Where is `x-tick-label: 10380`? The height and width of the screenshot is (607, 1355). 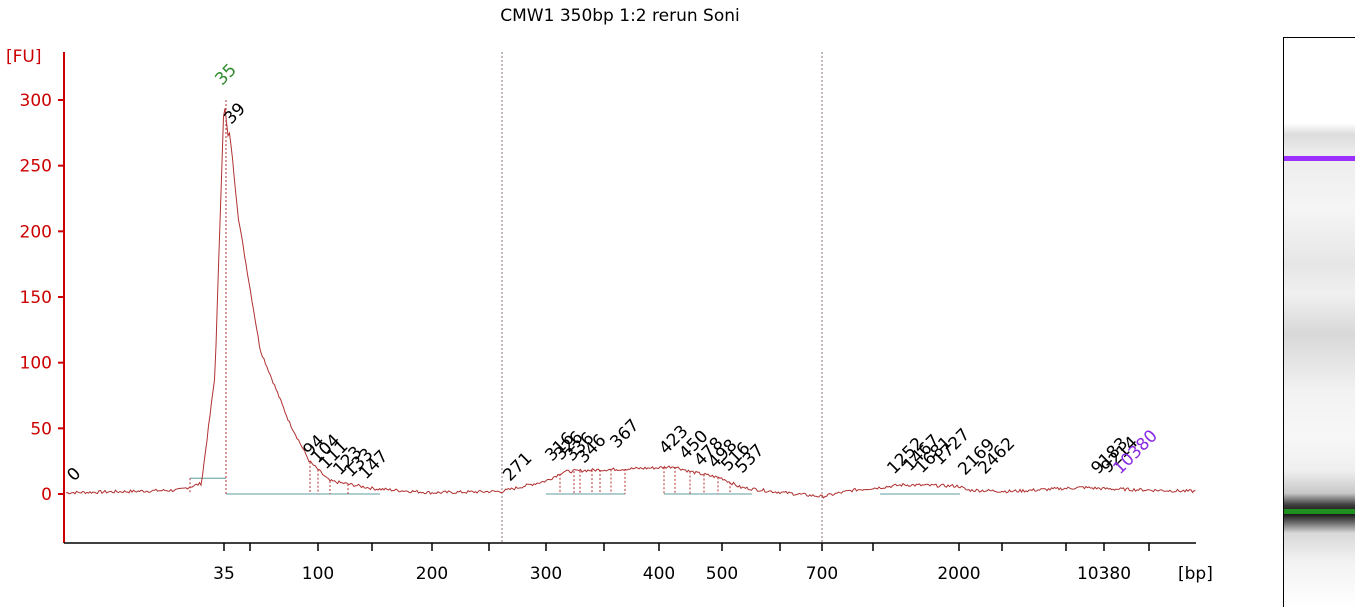
x-tick-label: 10380 is located at coordinates (1104, 574).